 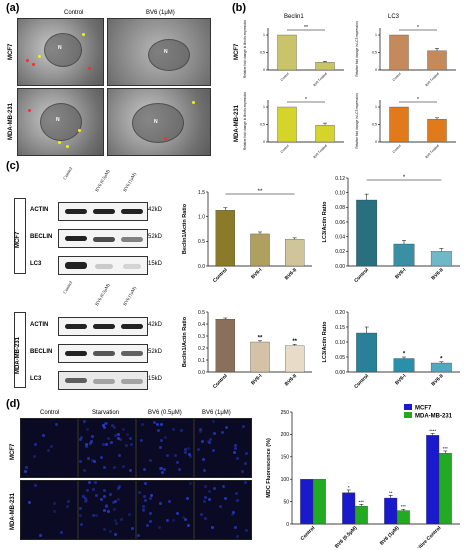 I want to click on significance-mark: ****, so click(x=432, y=431).